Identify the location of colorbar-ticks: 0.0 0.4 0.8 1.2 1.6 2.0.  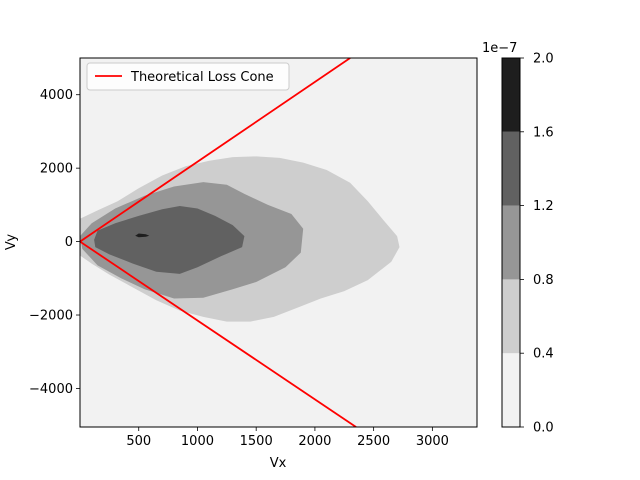
(537, 244).